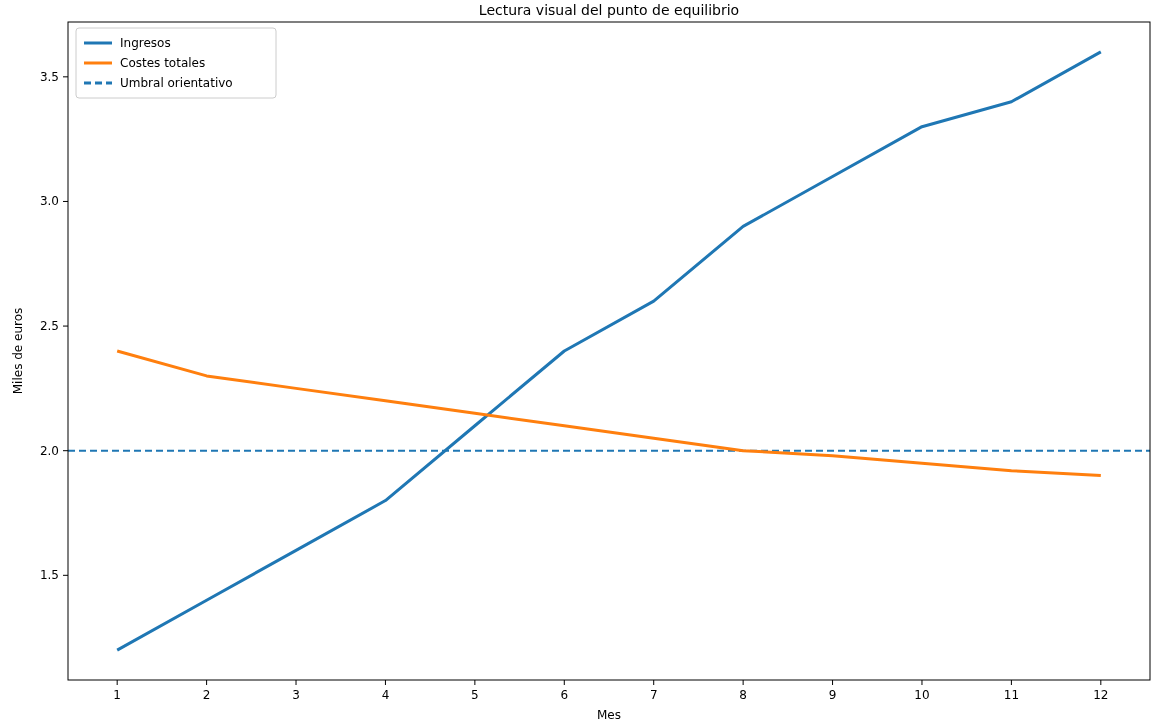 The height and width of the screenshot is (725, 1155). Describe the element at coordinates (18, 351) in the screenshot. I see `y-axis-title: Miles de euros` at that location.